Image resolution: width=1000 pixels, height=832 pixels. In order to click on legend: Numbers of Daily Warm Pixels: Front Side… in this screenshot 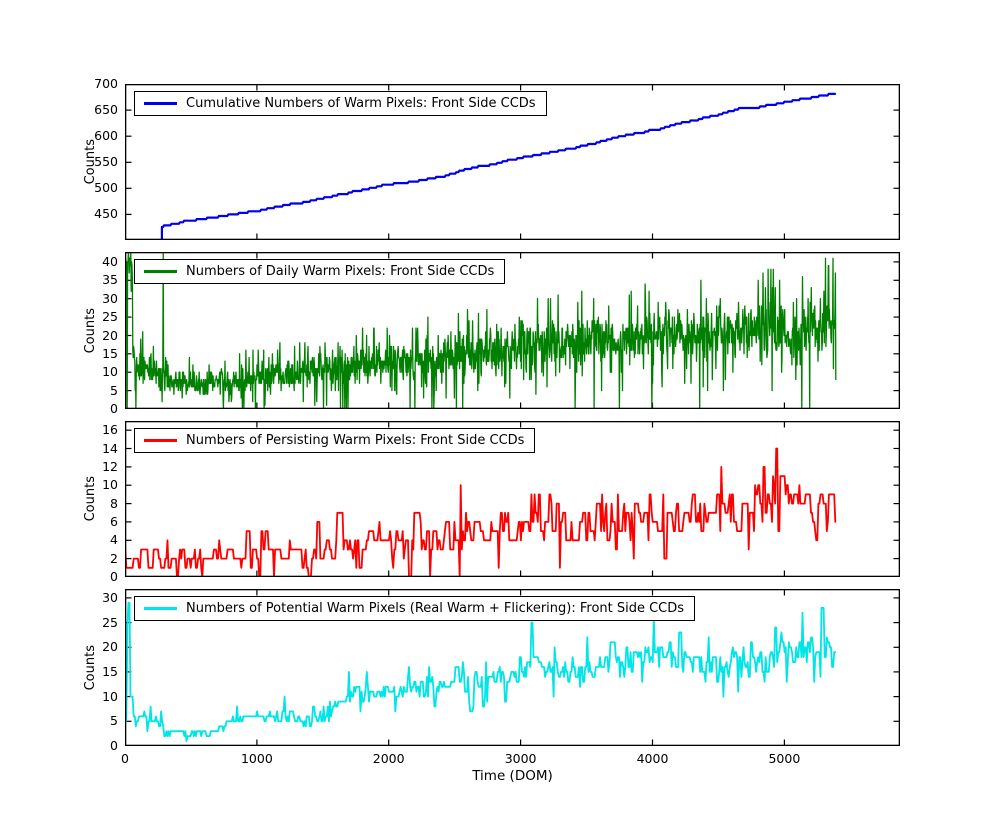, I will do `click(320, 271)`.